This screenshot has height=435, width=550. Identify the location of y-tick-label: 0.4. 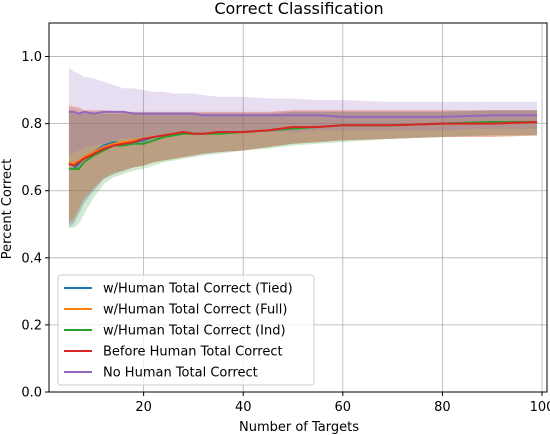
(31, 258).